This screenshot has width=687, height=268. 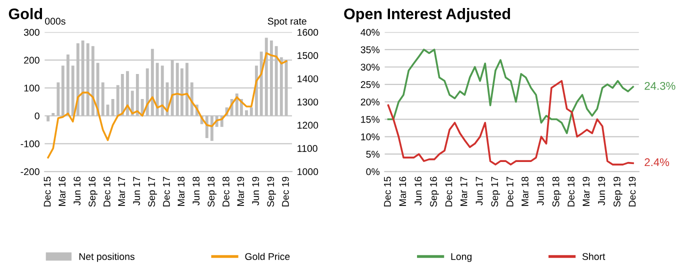 I want to click on y2-axis-title: Spot rate, so click(x=287, y=22).